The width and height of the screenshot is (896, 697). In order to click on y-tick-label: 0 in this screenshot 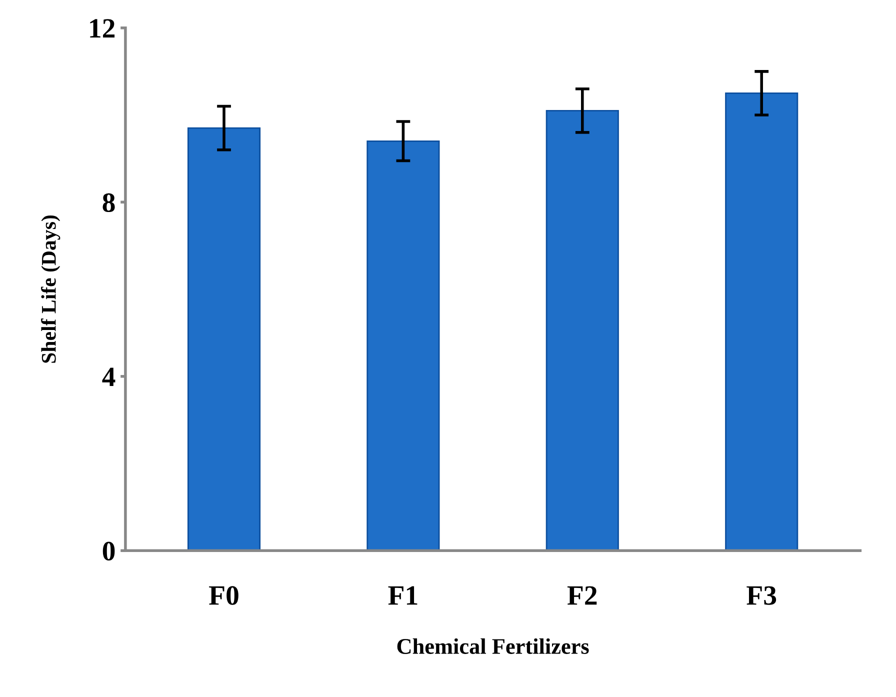, I will do `click(108, 551)`.